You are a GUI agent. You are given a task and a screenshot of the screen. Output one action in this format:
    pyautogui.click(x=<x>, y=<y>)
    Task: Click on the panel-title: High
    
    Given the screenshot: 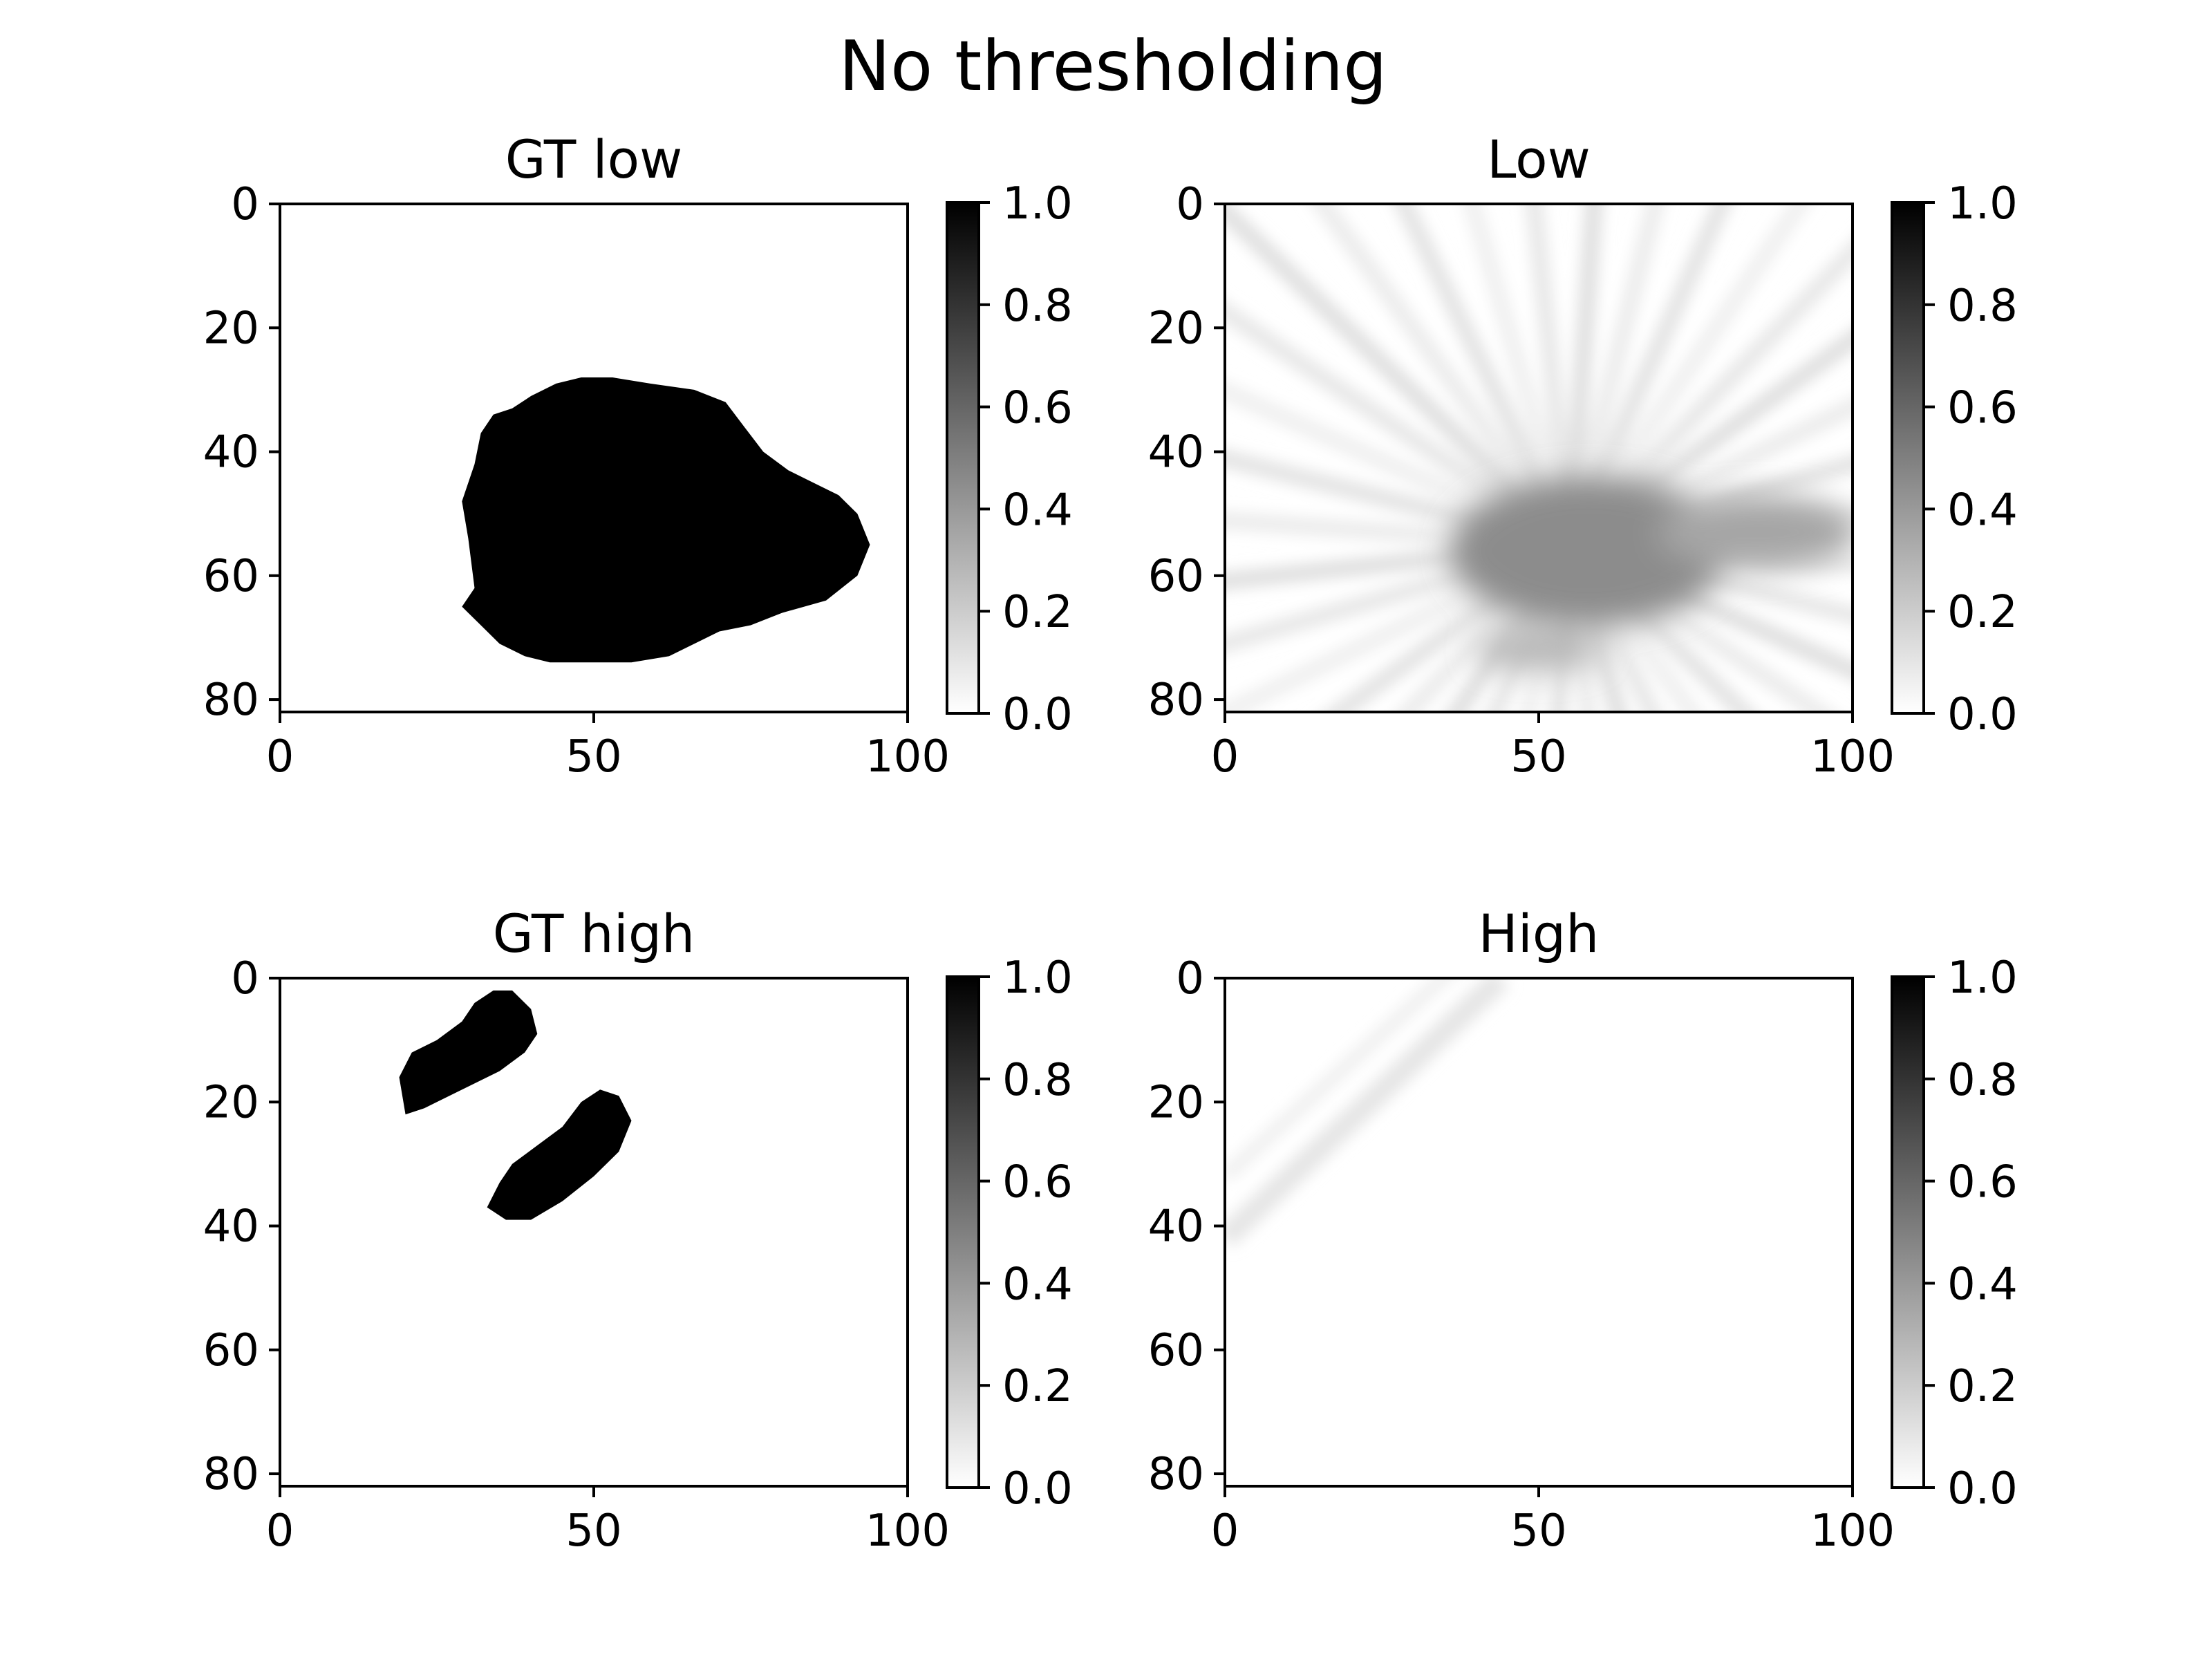 What is the action you would take?
    pyautogui.click(x=1540, y=934)
    